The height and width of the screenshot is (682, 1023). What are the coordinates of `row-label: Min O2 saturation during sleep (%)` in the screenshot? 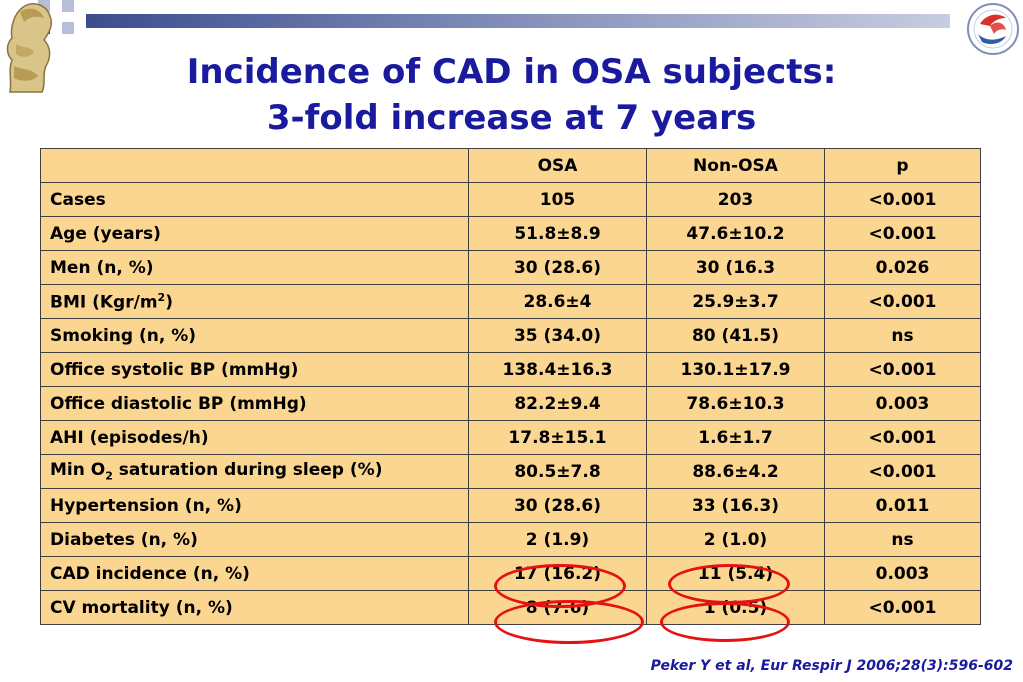 It's located at (254, 471).